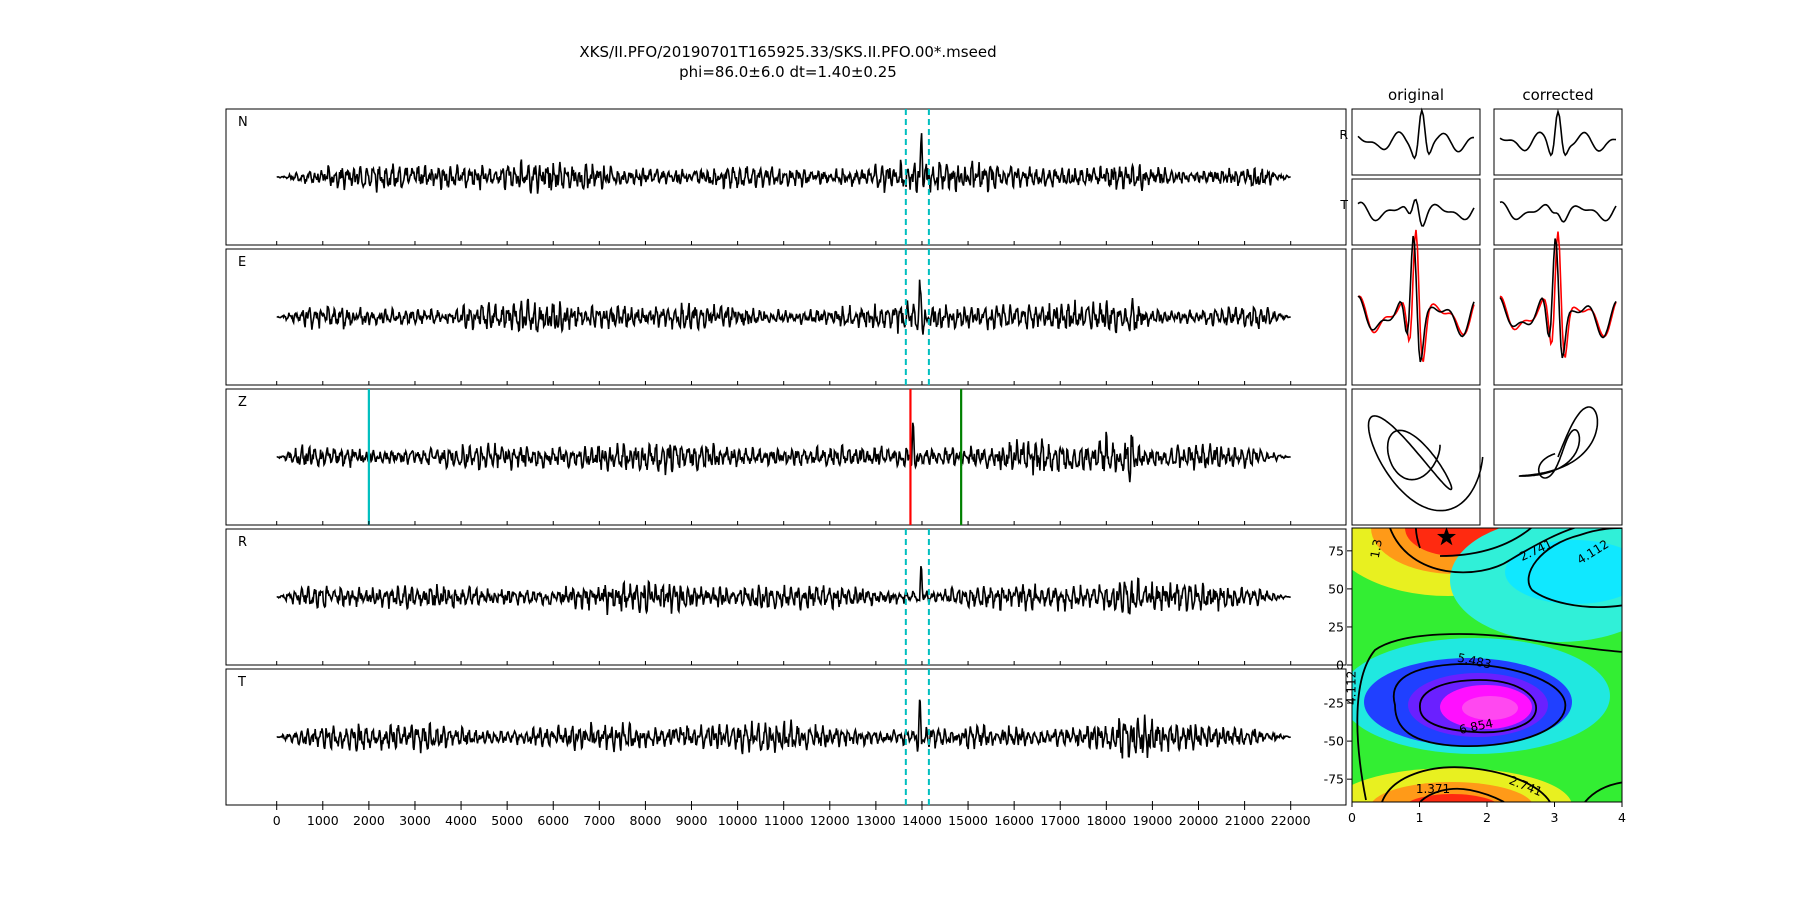 Image resolution: width=1800 pixels, height=900 pixels. What do you see at coordinates (1446, 536) in the screenshot?
I see `best-fit-star-icon` at bounding box center [1446, 536].